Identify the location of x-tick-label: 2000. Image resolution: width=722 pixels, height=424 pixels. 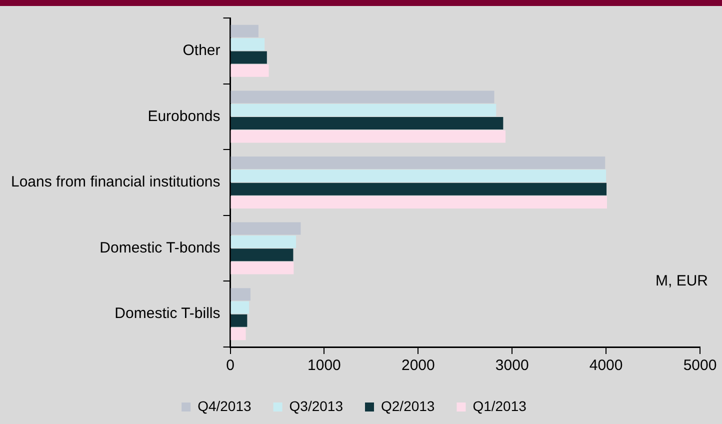
(418, 365).